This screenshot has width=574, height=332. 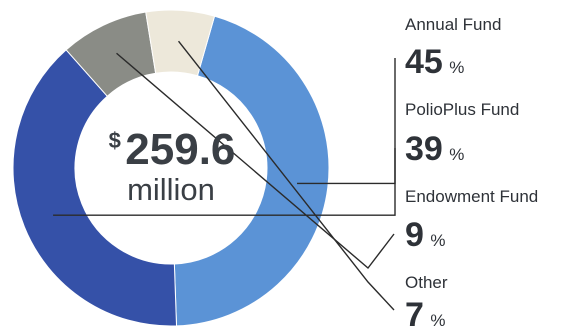 What do you see at coordinates (424, 62) in the screenshot?
I see `label-annual-fund-number: 45` at bounding box center [424, 62].